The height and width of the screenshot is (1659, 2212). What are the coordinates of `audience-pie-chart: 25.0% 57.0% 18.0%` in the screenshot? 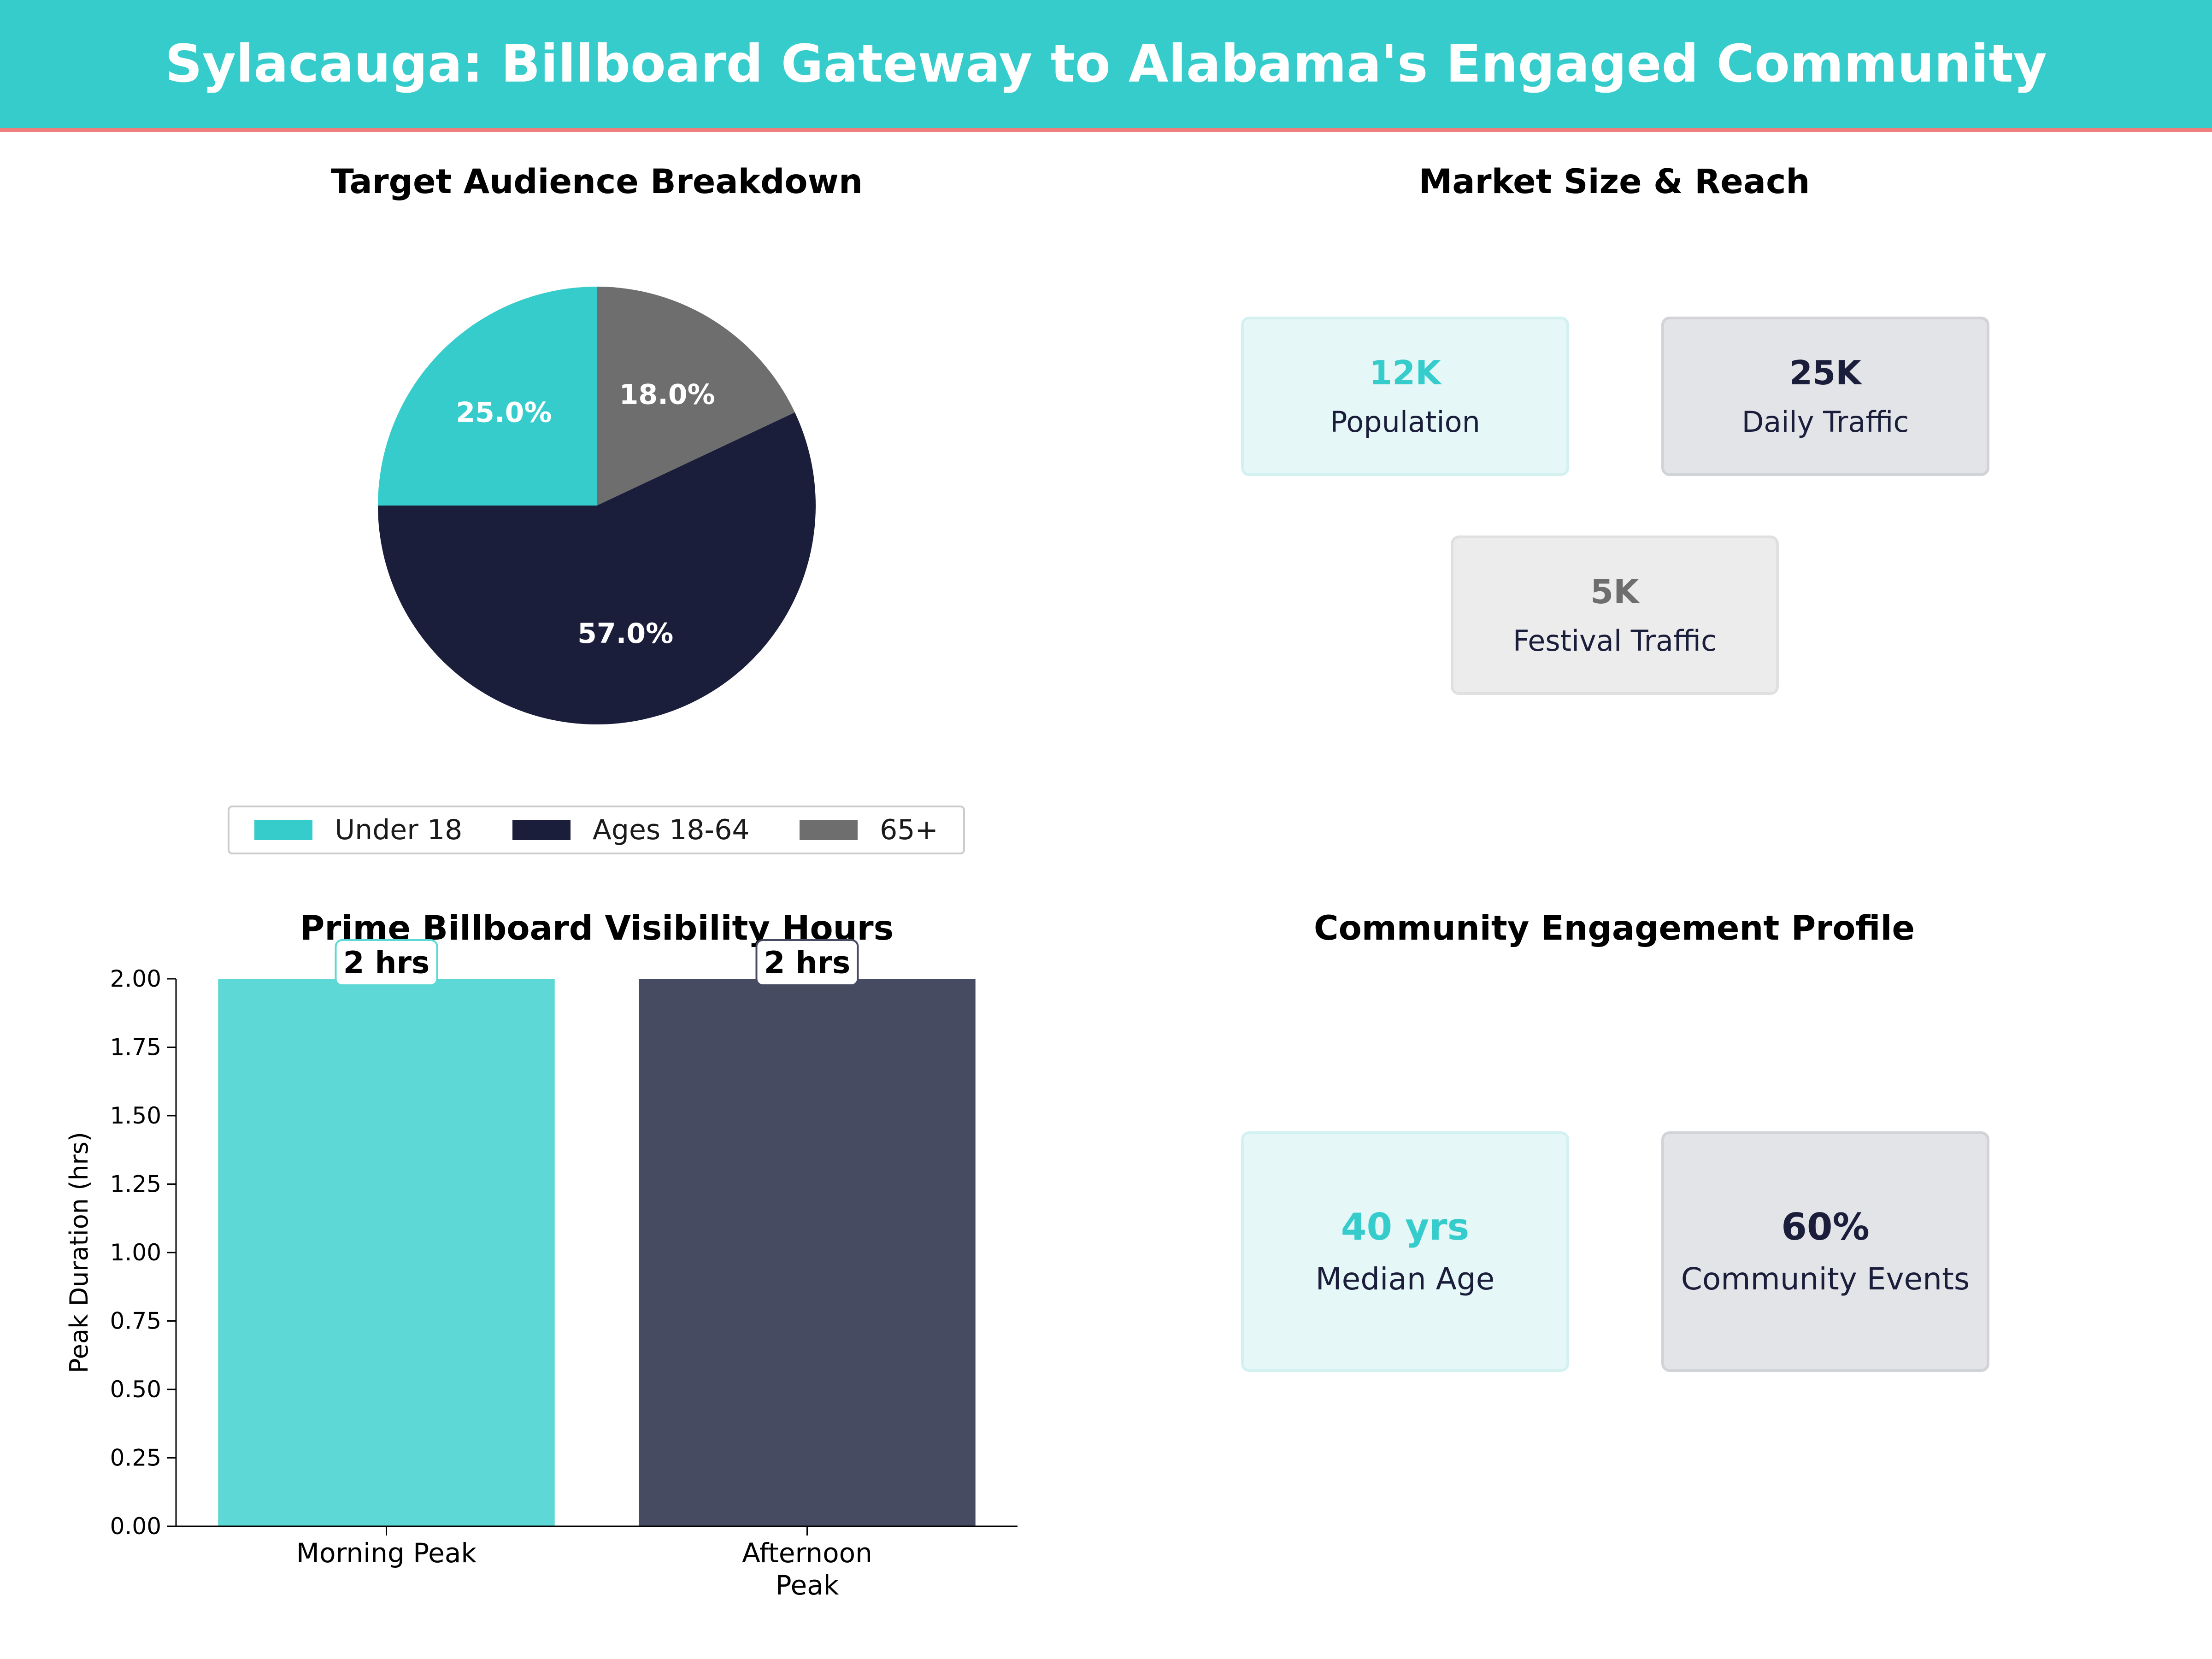 It's located at (597, 506).